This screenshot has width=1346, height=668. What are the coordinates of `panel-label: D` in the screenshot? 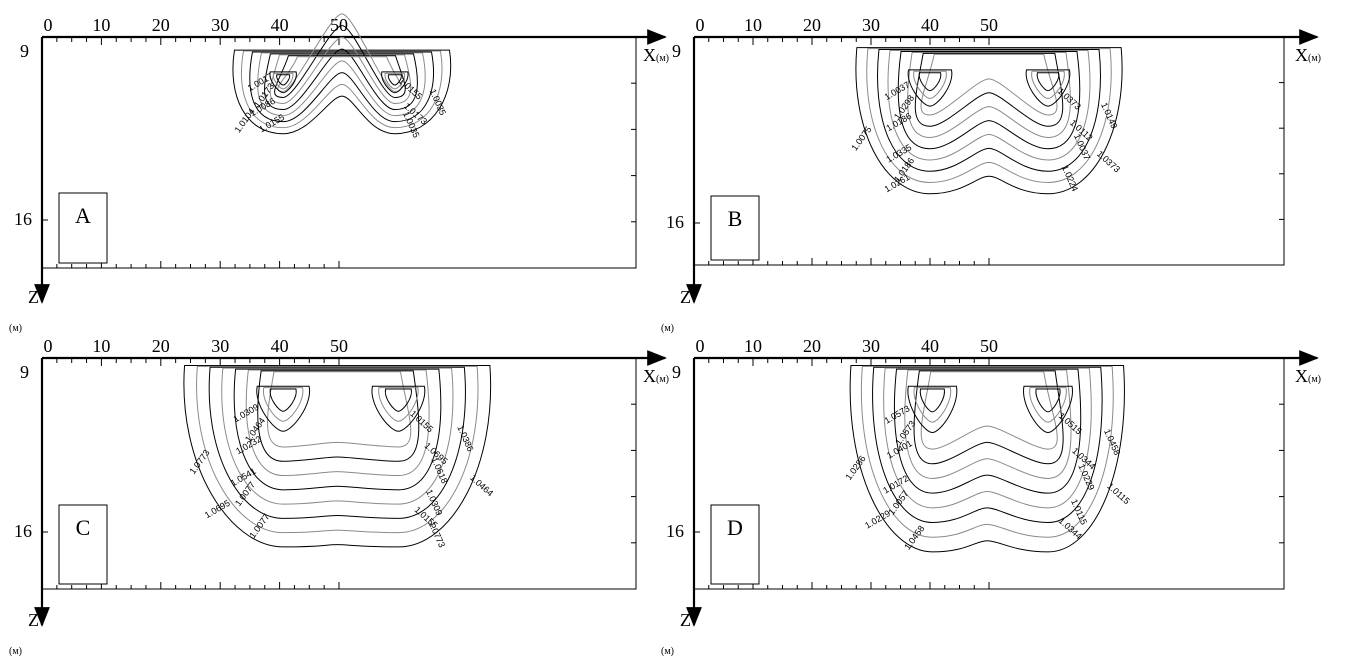 It's located at (735, 527).